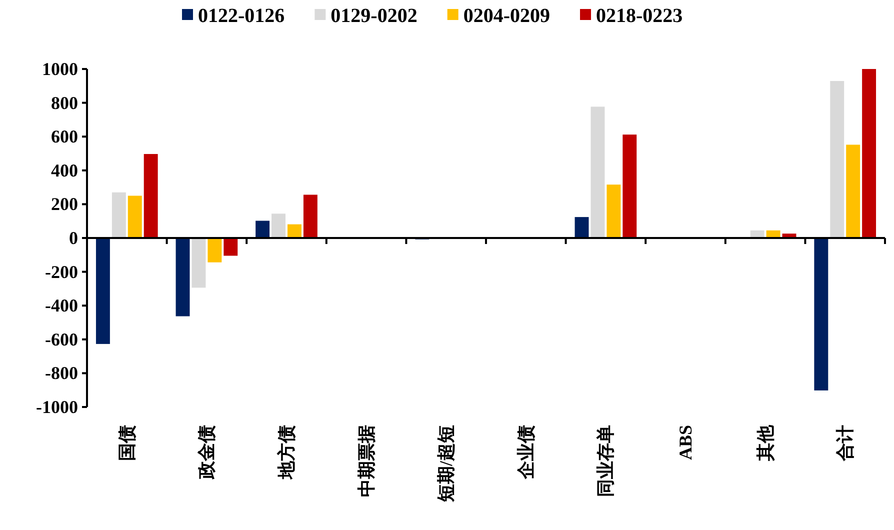 The width and height of the screenshot is (894, 530). What do you see at coordinates (506, 16) in the screenshot?
I see `legend-label: 0204-0209` at bounding box center [506, 16].